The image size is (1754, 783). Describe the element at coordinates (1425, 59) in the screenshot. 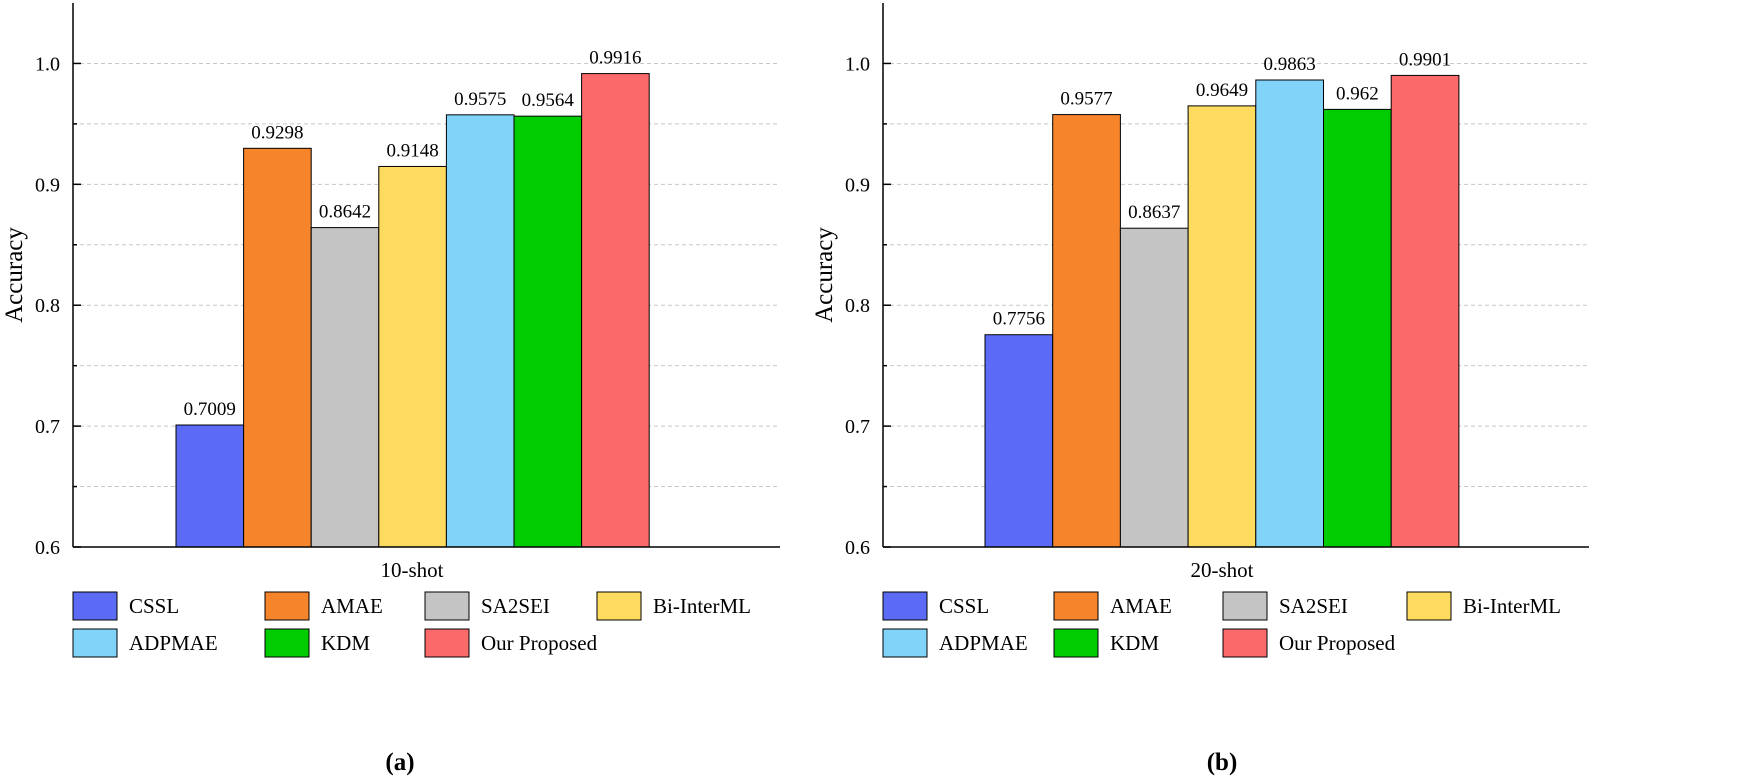

I see `bar-value-label: 0.9901` at that location.